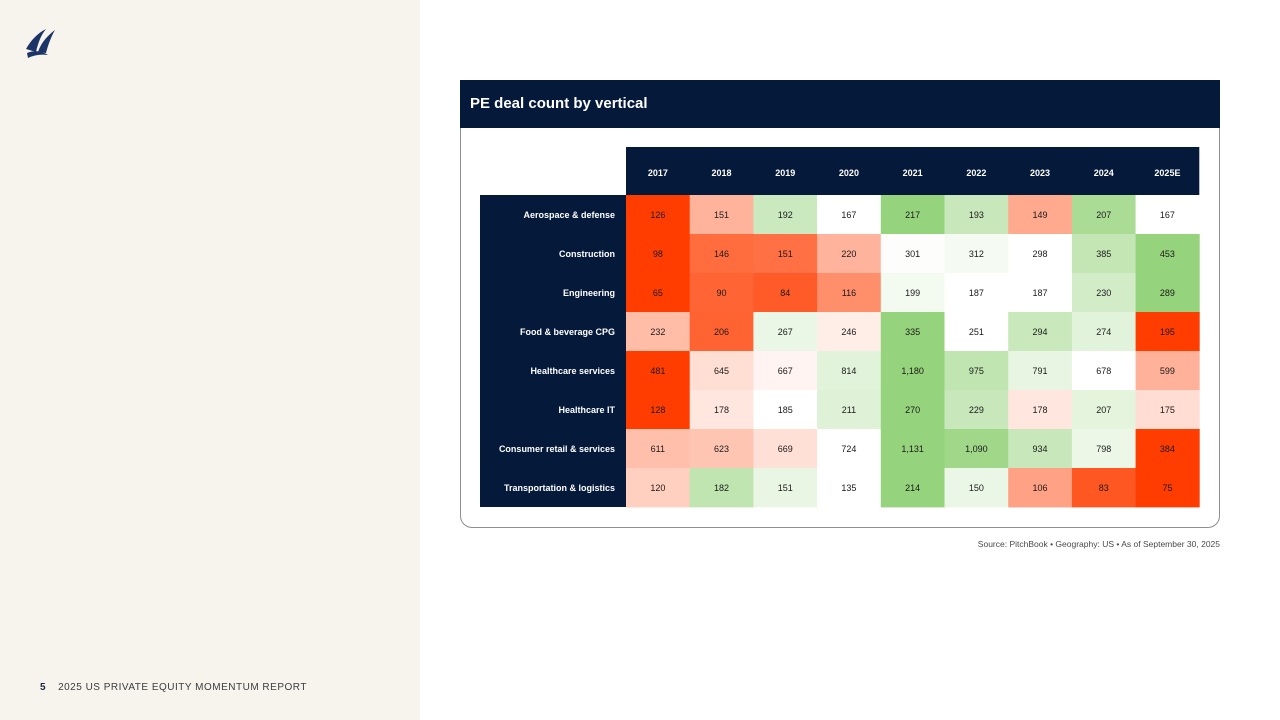  Describe the element at coordinates (559, 103) in the screenshot. I see `chart-title: PE deal count by vertical` at that location.